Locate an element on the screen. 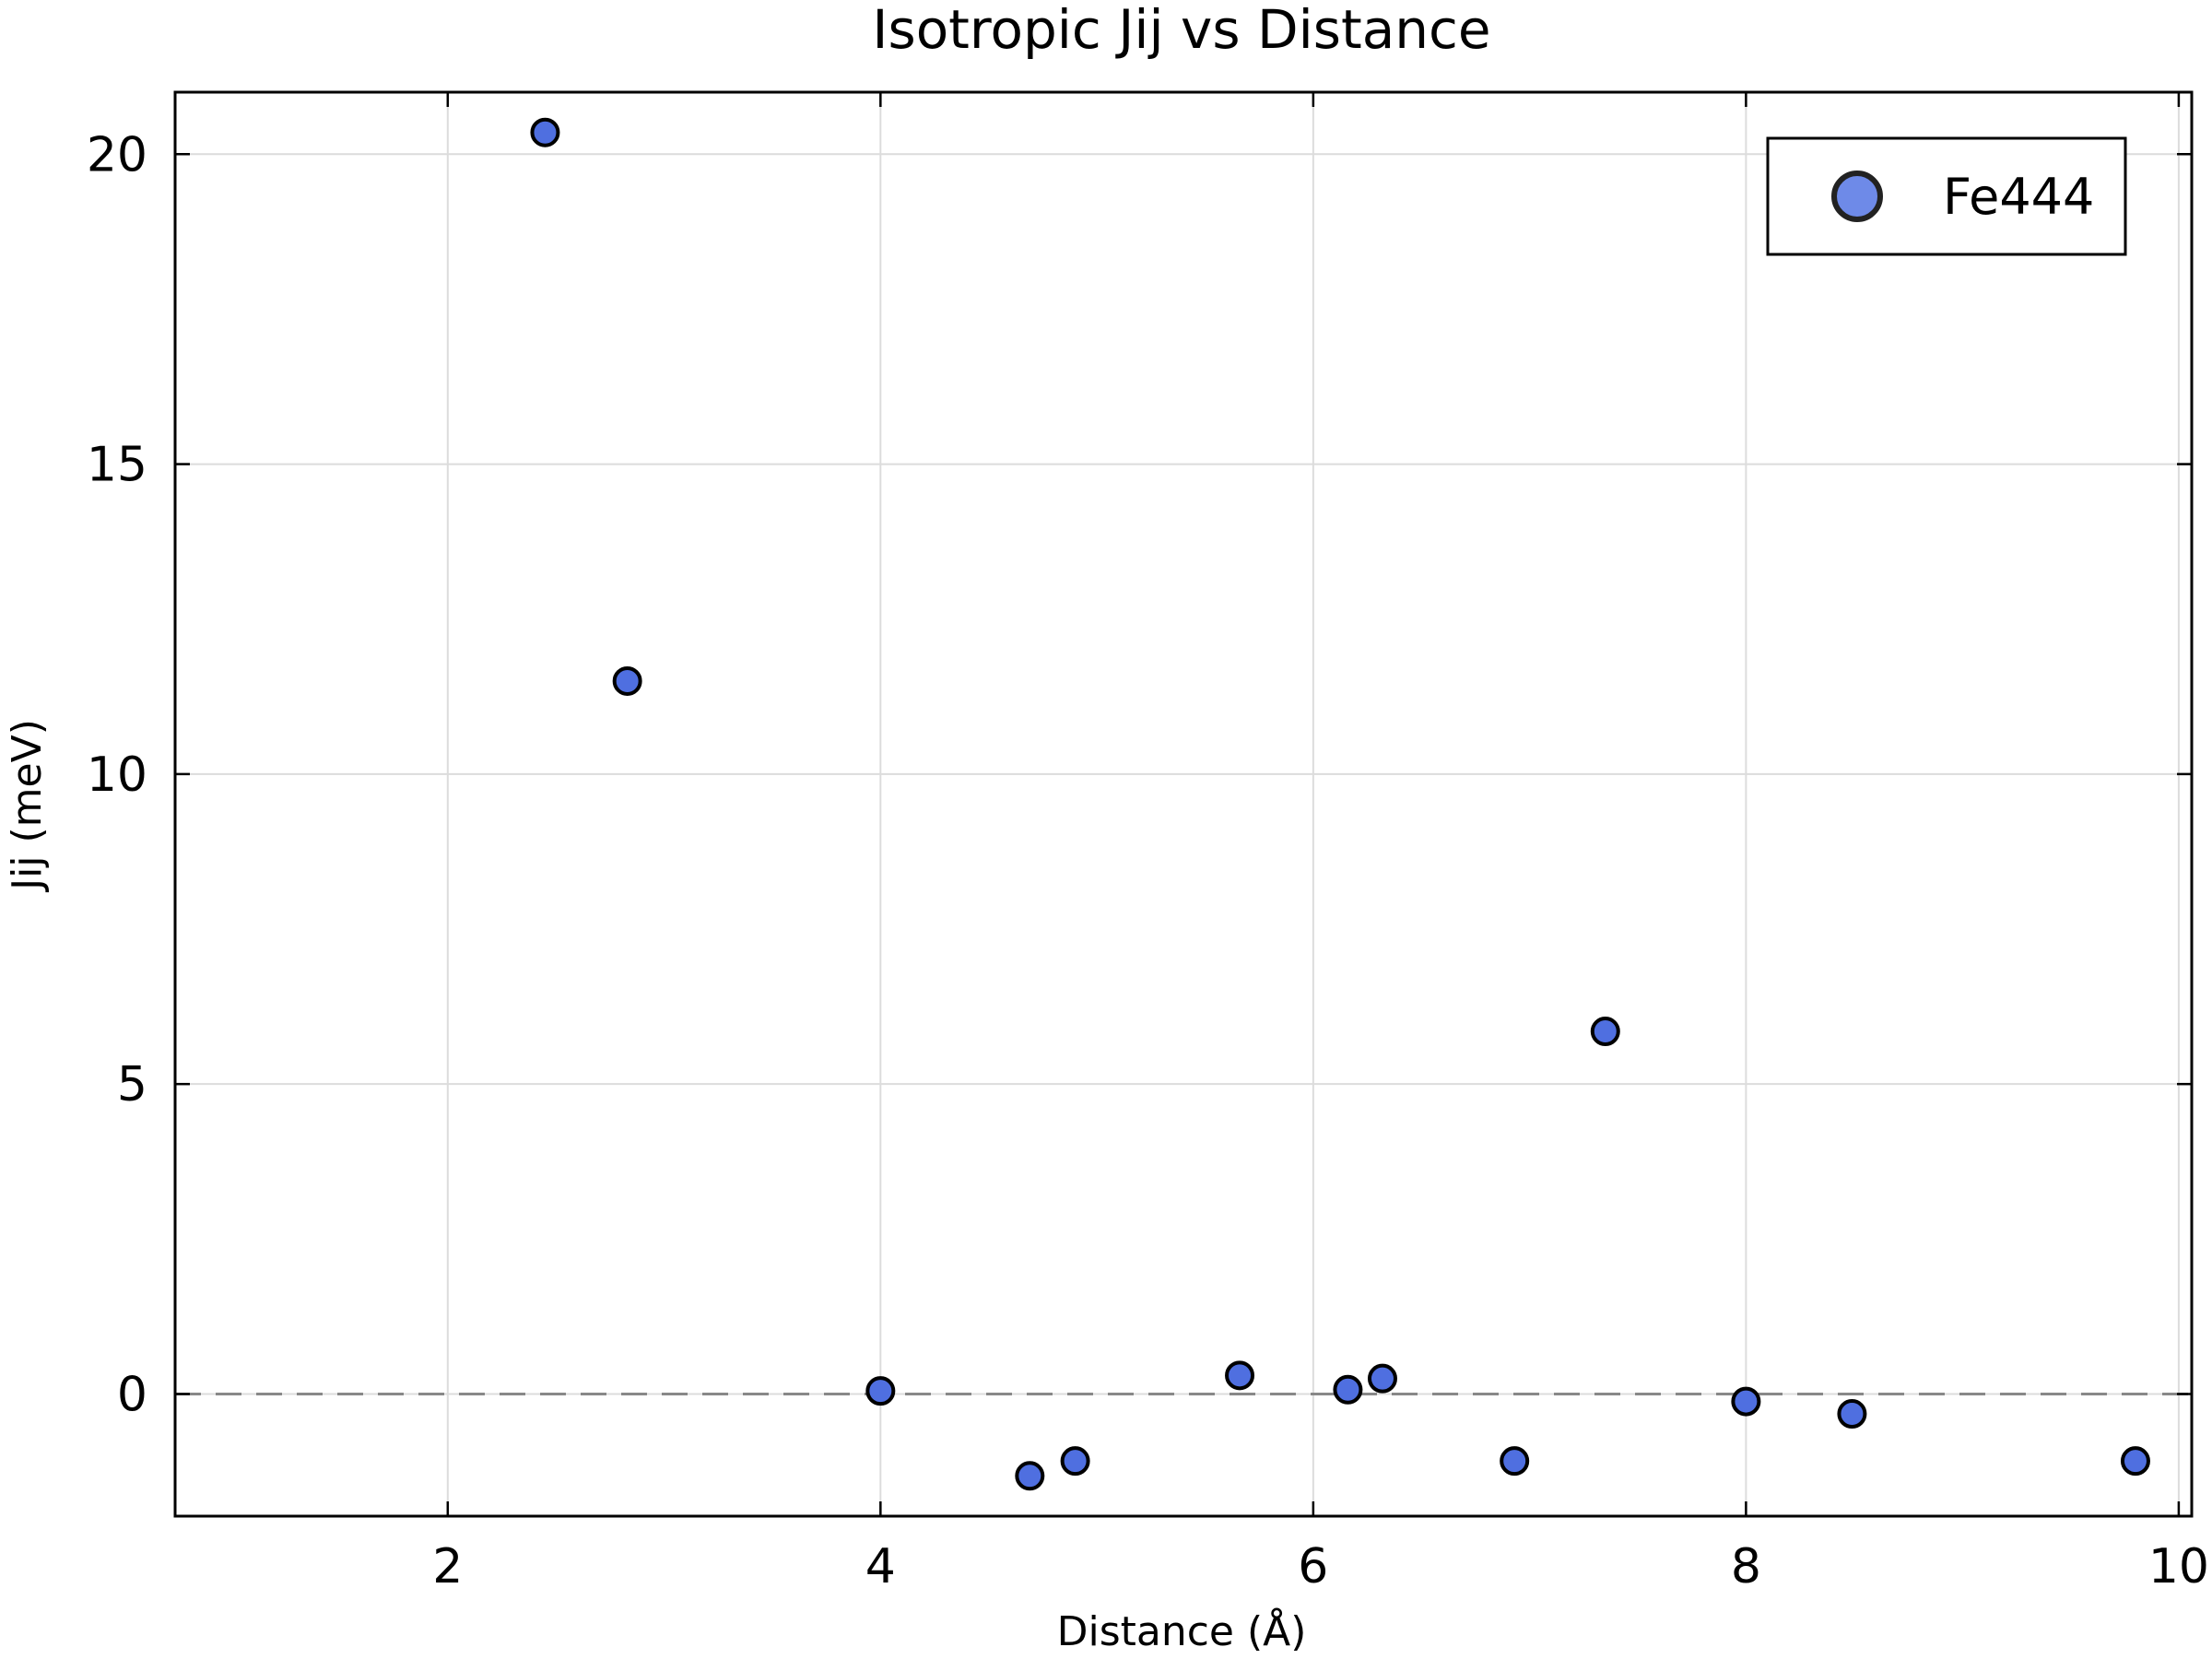 Image resolution: width=2212 pixels, height=1659 pixels. legend-marker is located at coordinates (1857, 196).